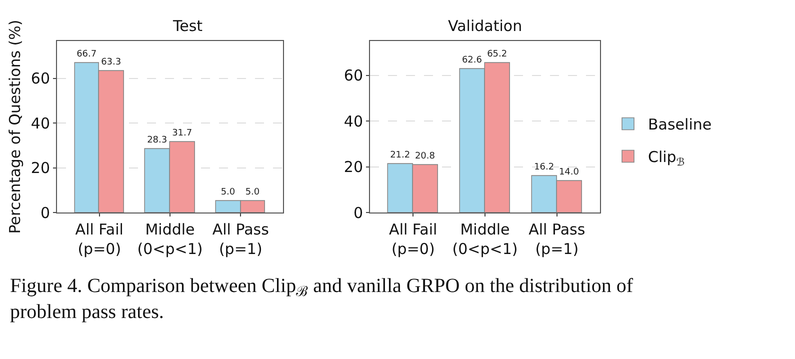  I want to click on data-label: 21.2, so click(400, 155).